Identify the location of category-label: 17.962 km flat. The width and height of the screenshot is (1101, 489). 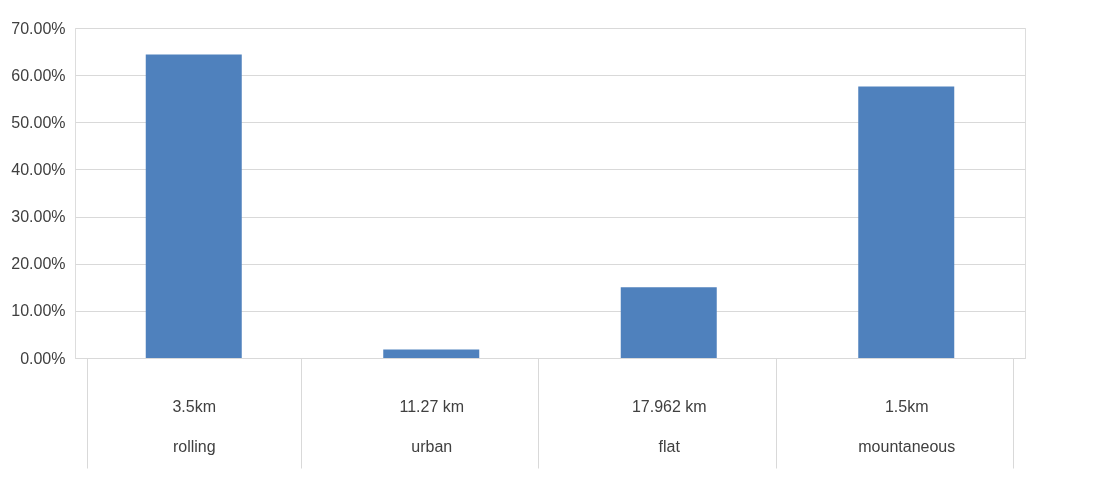
(669, 426).